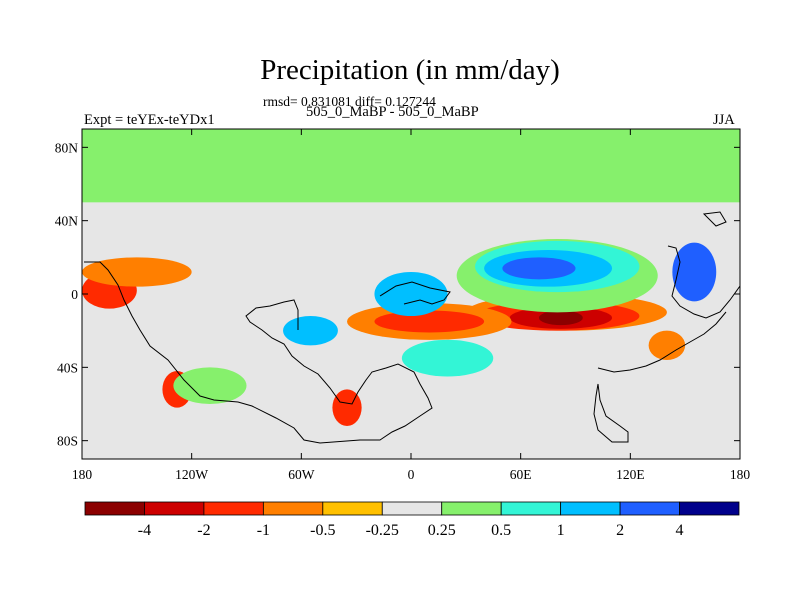 The height and width of the screenshot is (600, 800). What do you see at coordinates (301, 474) in the screenshot?
I see `x-tick-label: 60W` at bounding box center [301, 474].